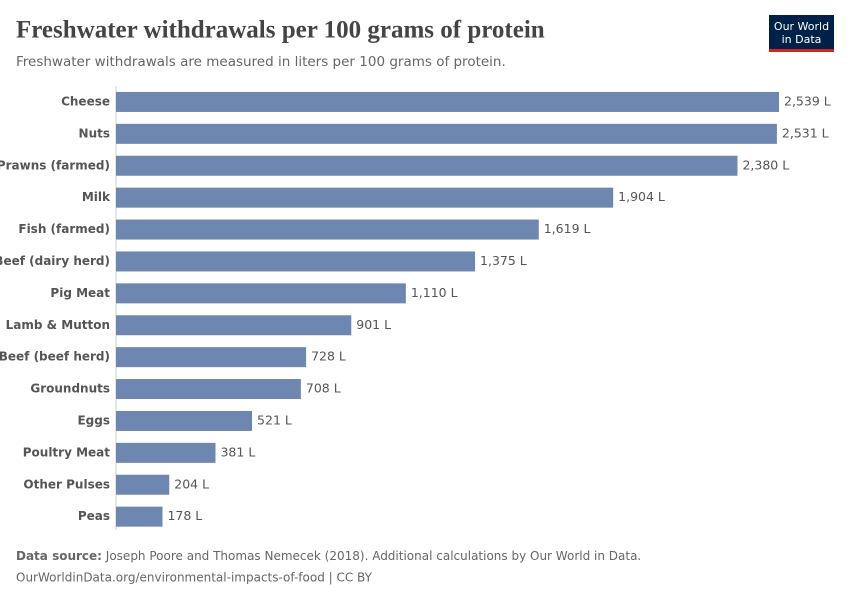 The width and height of the screenshot is (850, 600). Describe the element at coordinates (801, 26) in the screenshot. I see `logo-text: Our World` at that location.